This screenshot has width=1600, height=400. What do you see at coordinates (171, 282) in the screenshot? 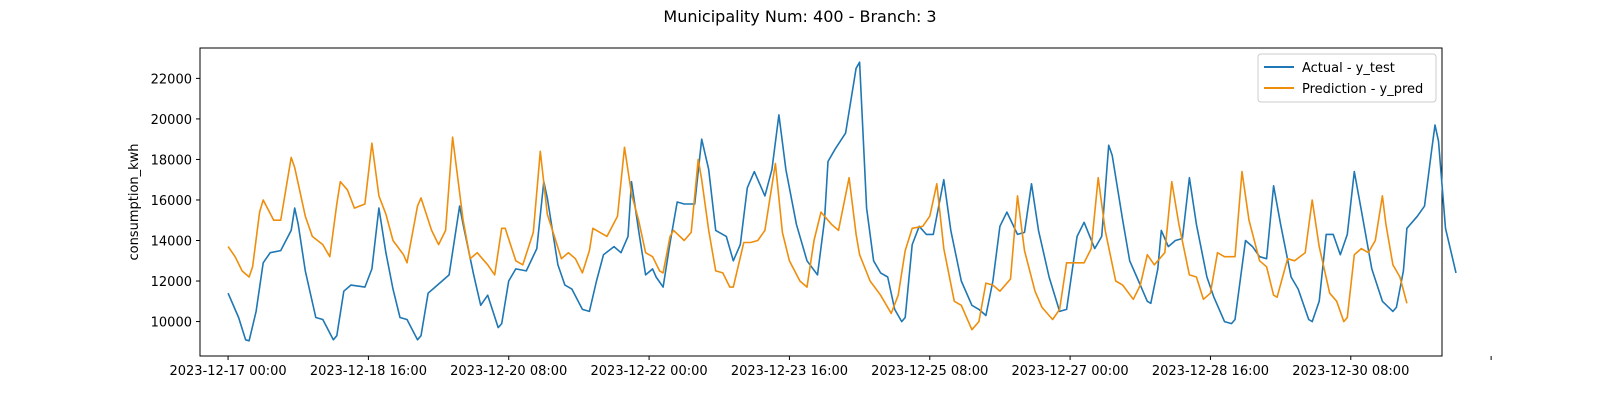
I see `y-tick-label: 12000` at bounding box center [171, 282].